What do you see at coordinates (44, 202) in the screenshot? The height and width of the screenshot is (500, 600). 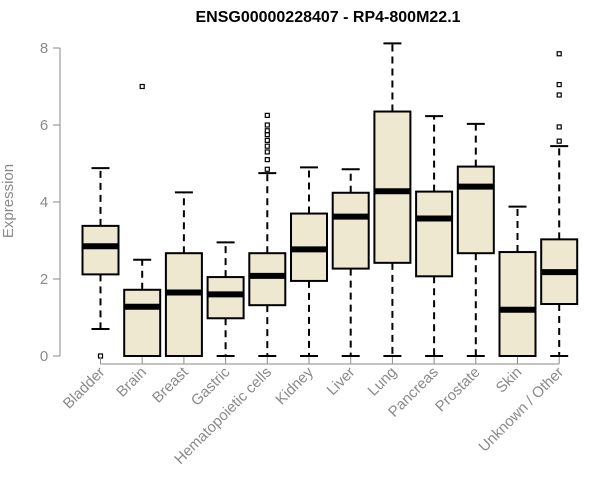 I see `y-tick-label: 4` at bounding box center [44, 202].